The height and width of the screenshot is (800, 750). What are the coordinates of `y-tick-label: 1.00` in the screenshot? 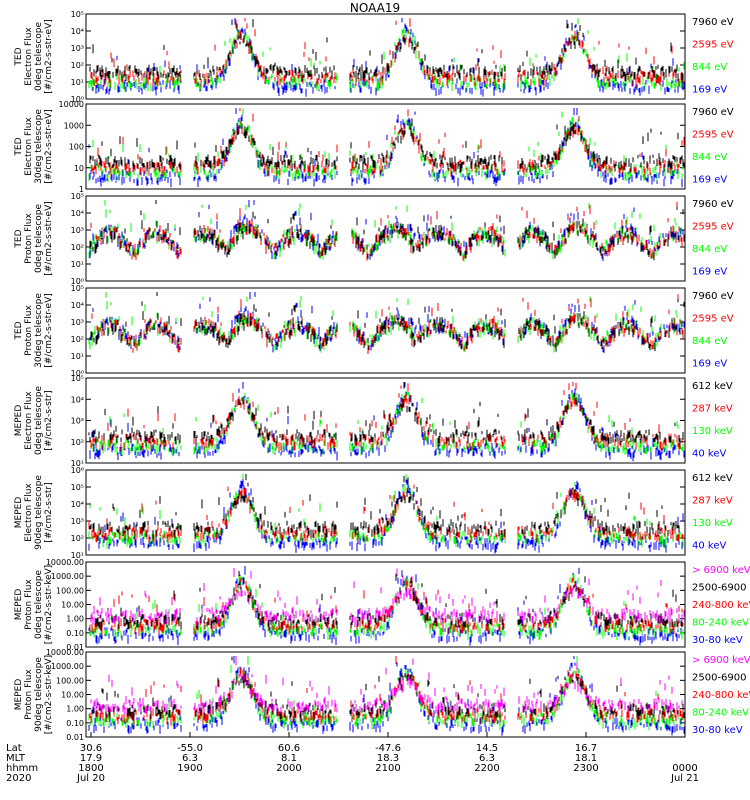 It's located at (75, 709).